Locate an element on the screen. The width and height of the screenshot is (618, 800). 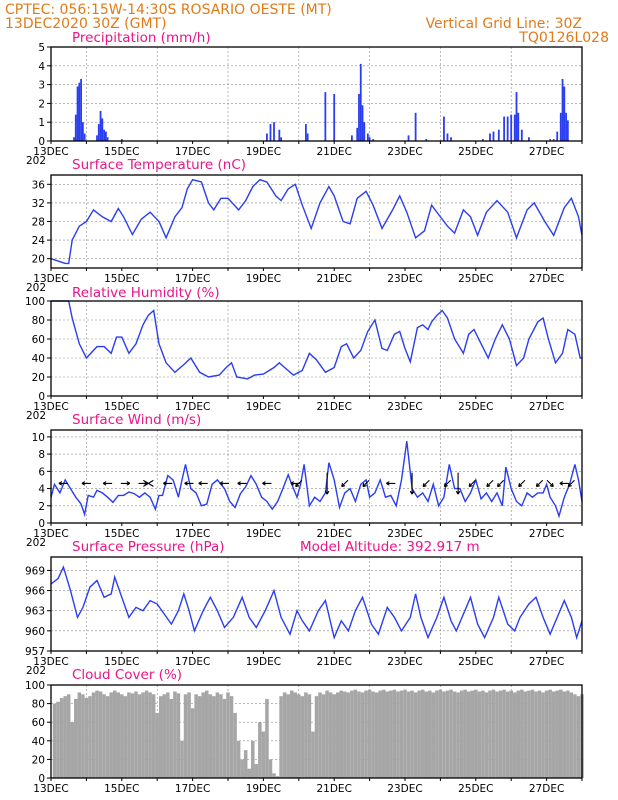
temp-x-tick-label: 27DEC is located at coordinates (546, 279).